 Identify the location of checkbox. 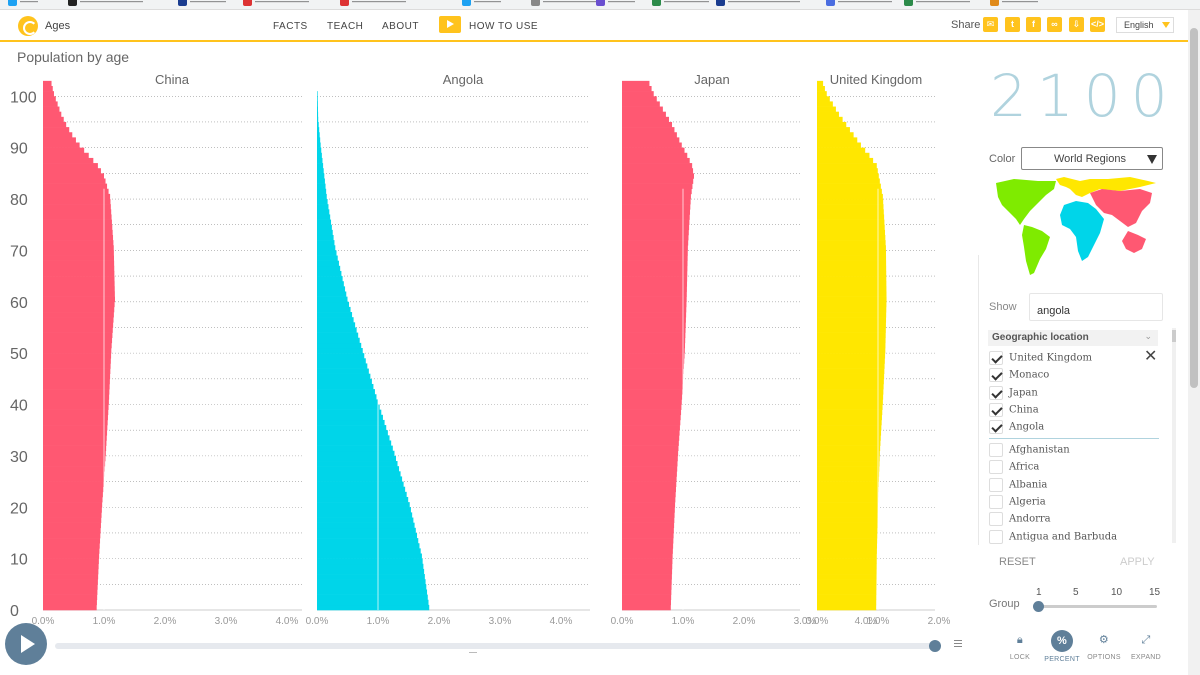
(996, 519).